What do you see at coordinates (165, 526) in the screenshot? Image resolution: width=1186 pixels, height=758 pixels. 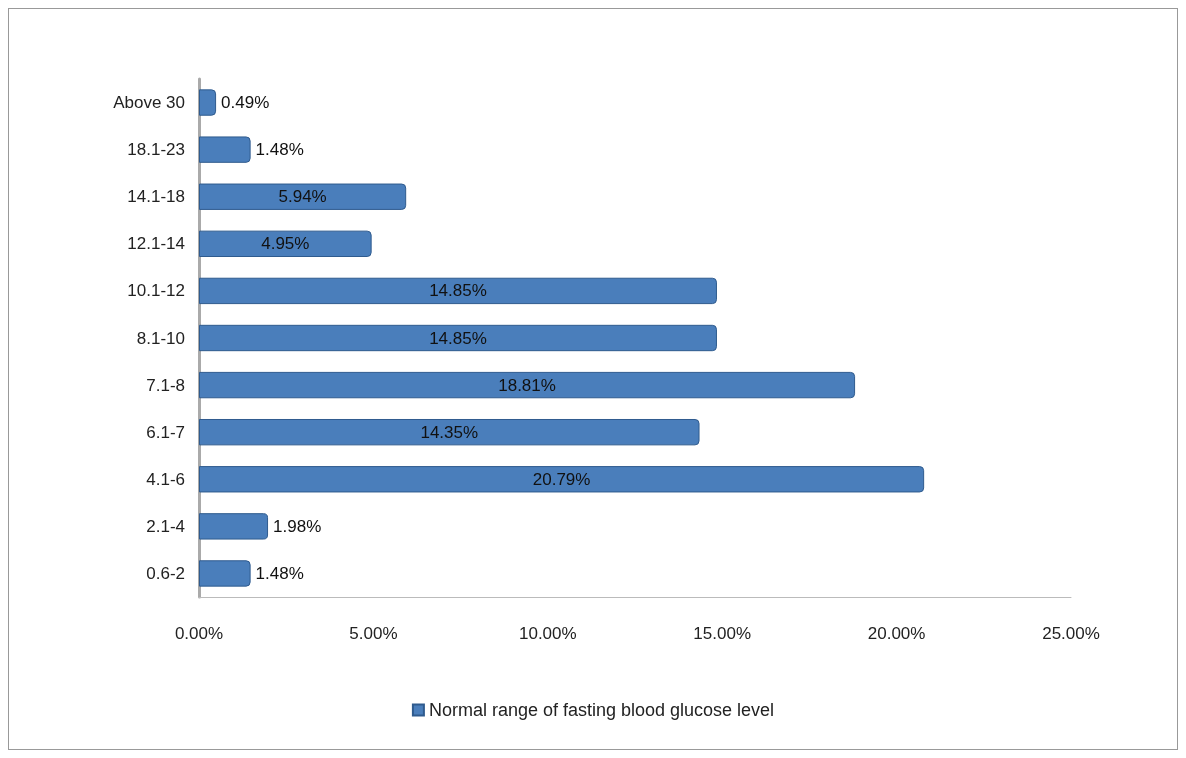 I see `y-tick-label: 2.1-4` at bounding box center [165, 526].